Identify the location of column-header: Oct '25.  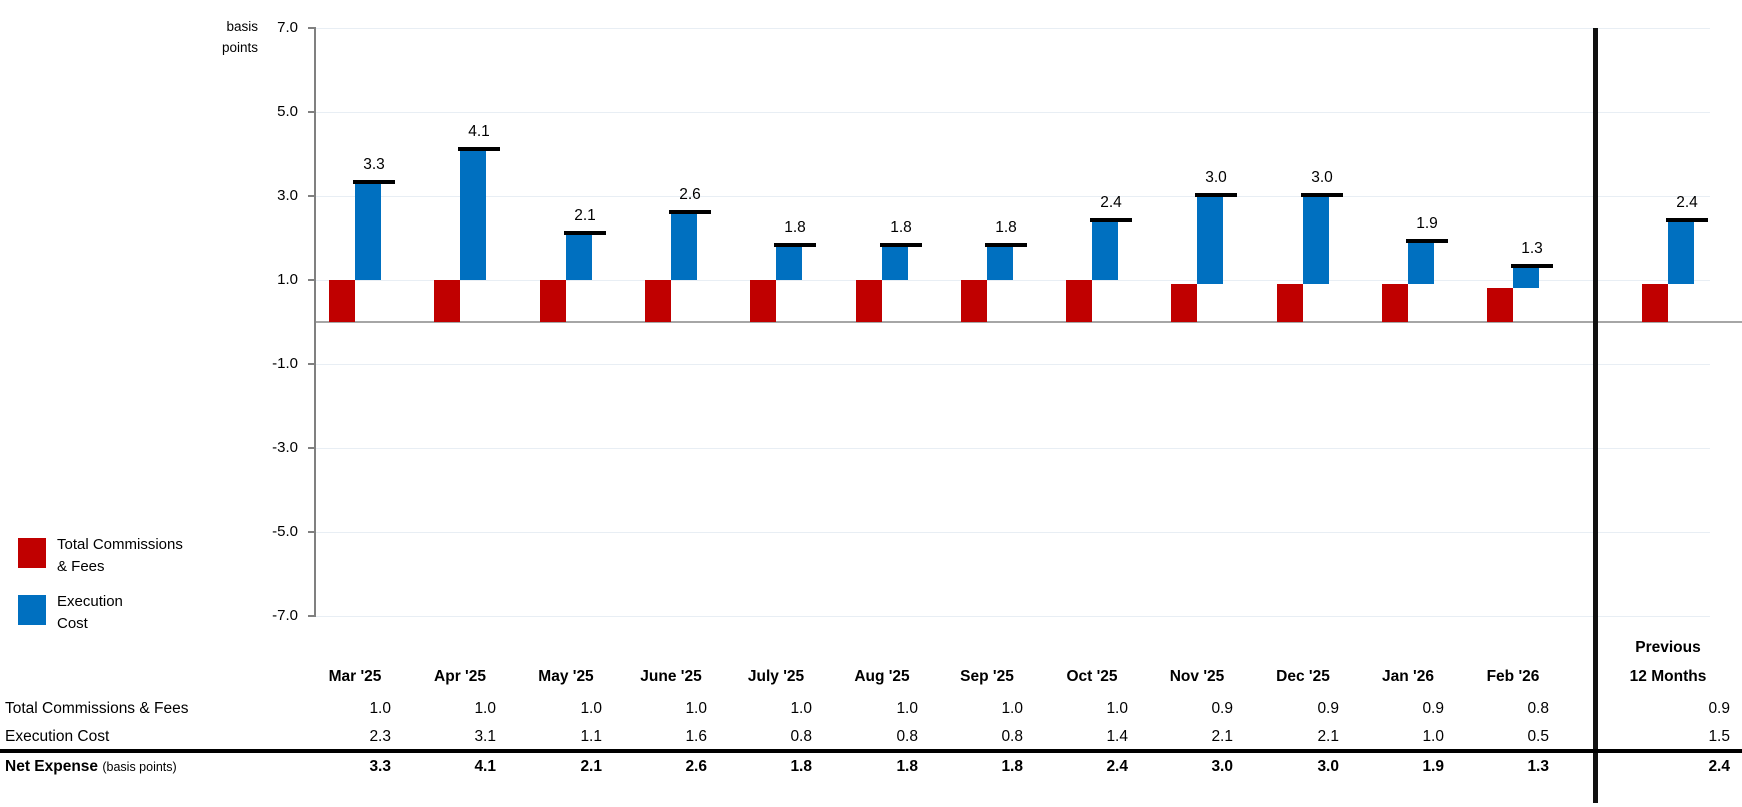
(1092, 676).